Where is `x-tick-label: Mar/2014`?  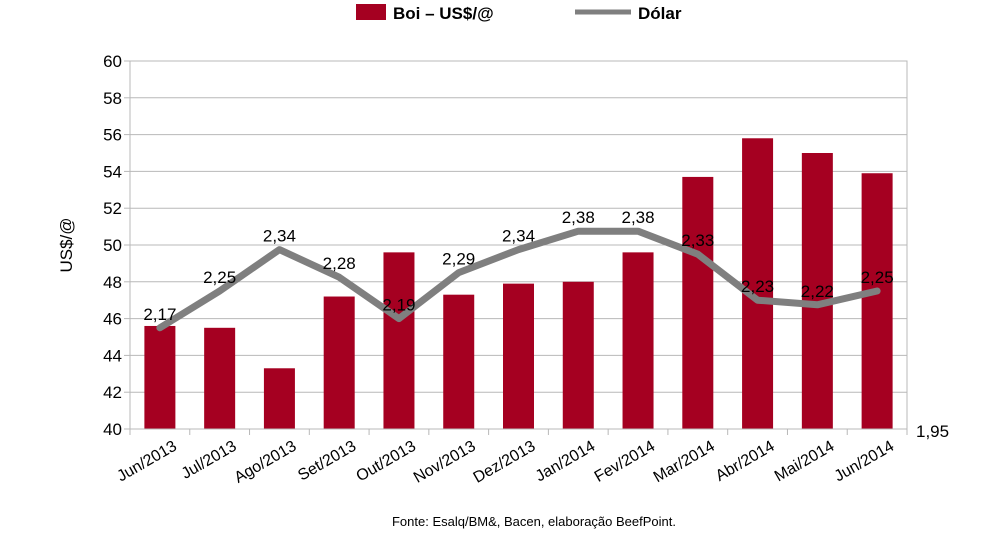
x-tick-label: Mar/2014 is located at coordinates (684, 462).